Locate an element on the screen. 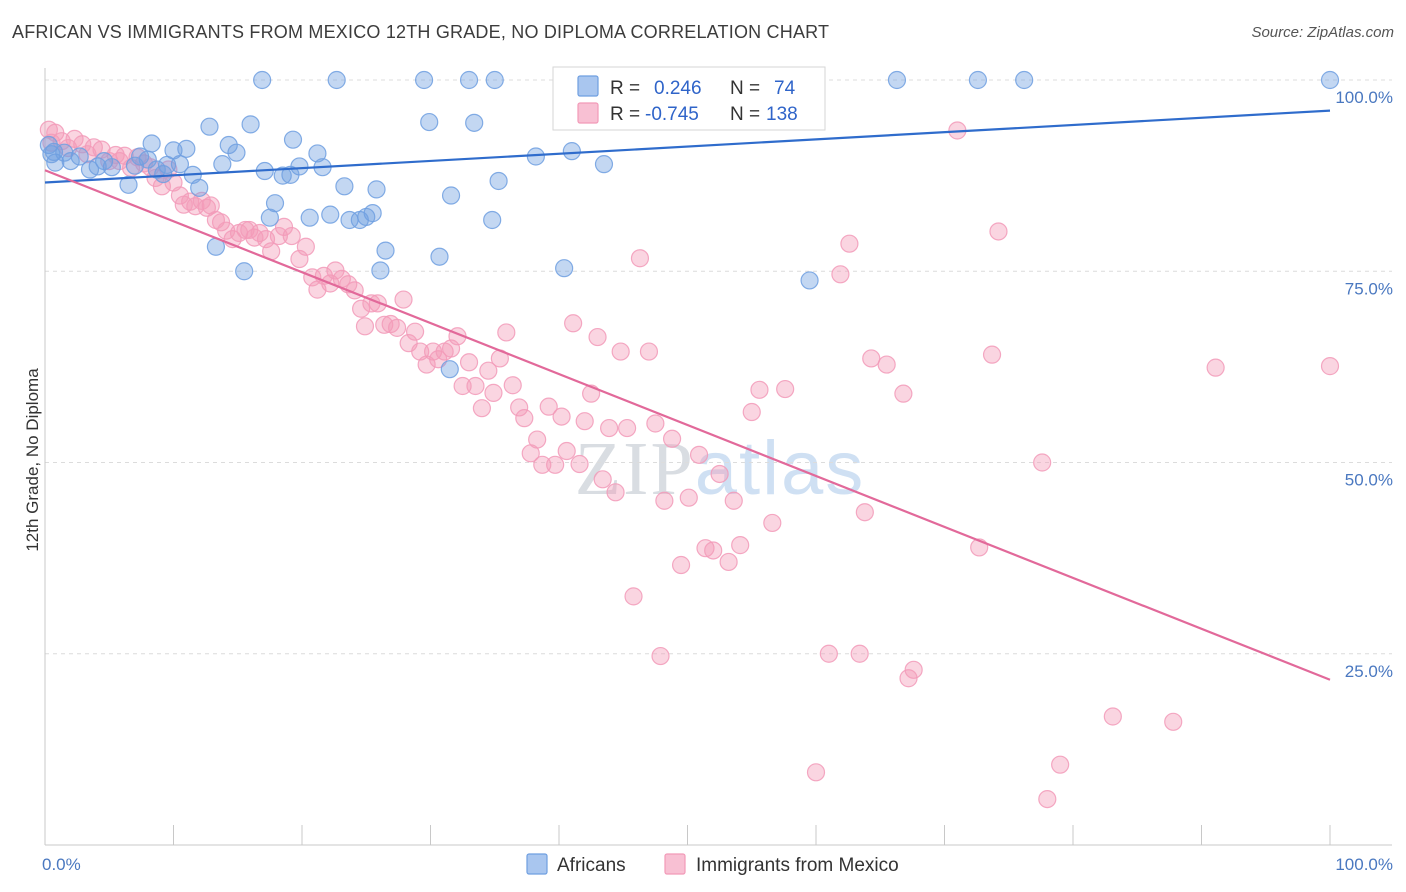 This screenshot has width=1406, height=892. x-tick-label: 0.0% is located at coordinates (61, 864).